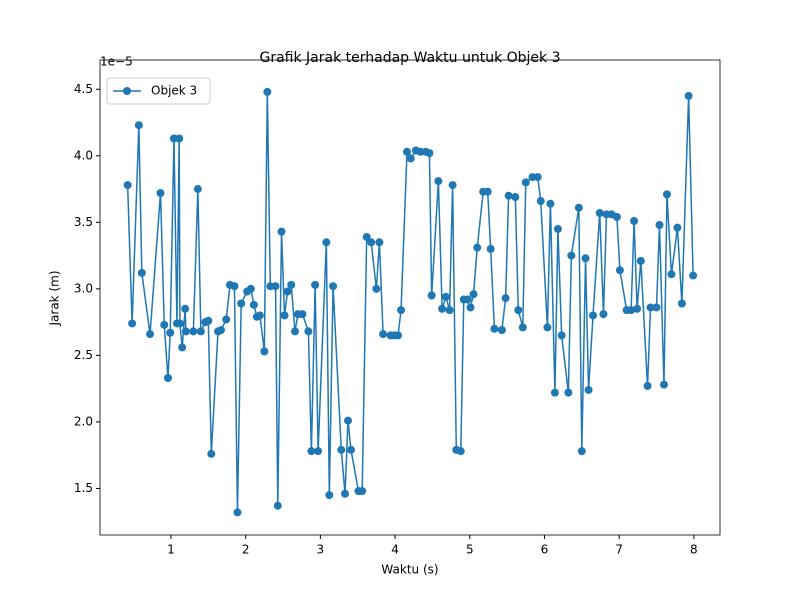 The image size is (800, 600). I want to click on legend-label: Objek 3, so click(174, 91).